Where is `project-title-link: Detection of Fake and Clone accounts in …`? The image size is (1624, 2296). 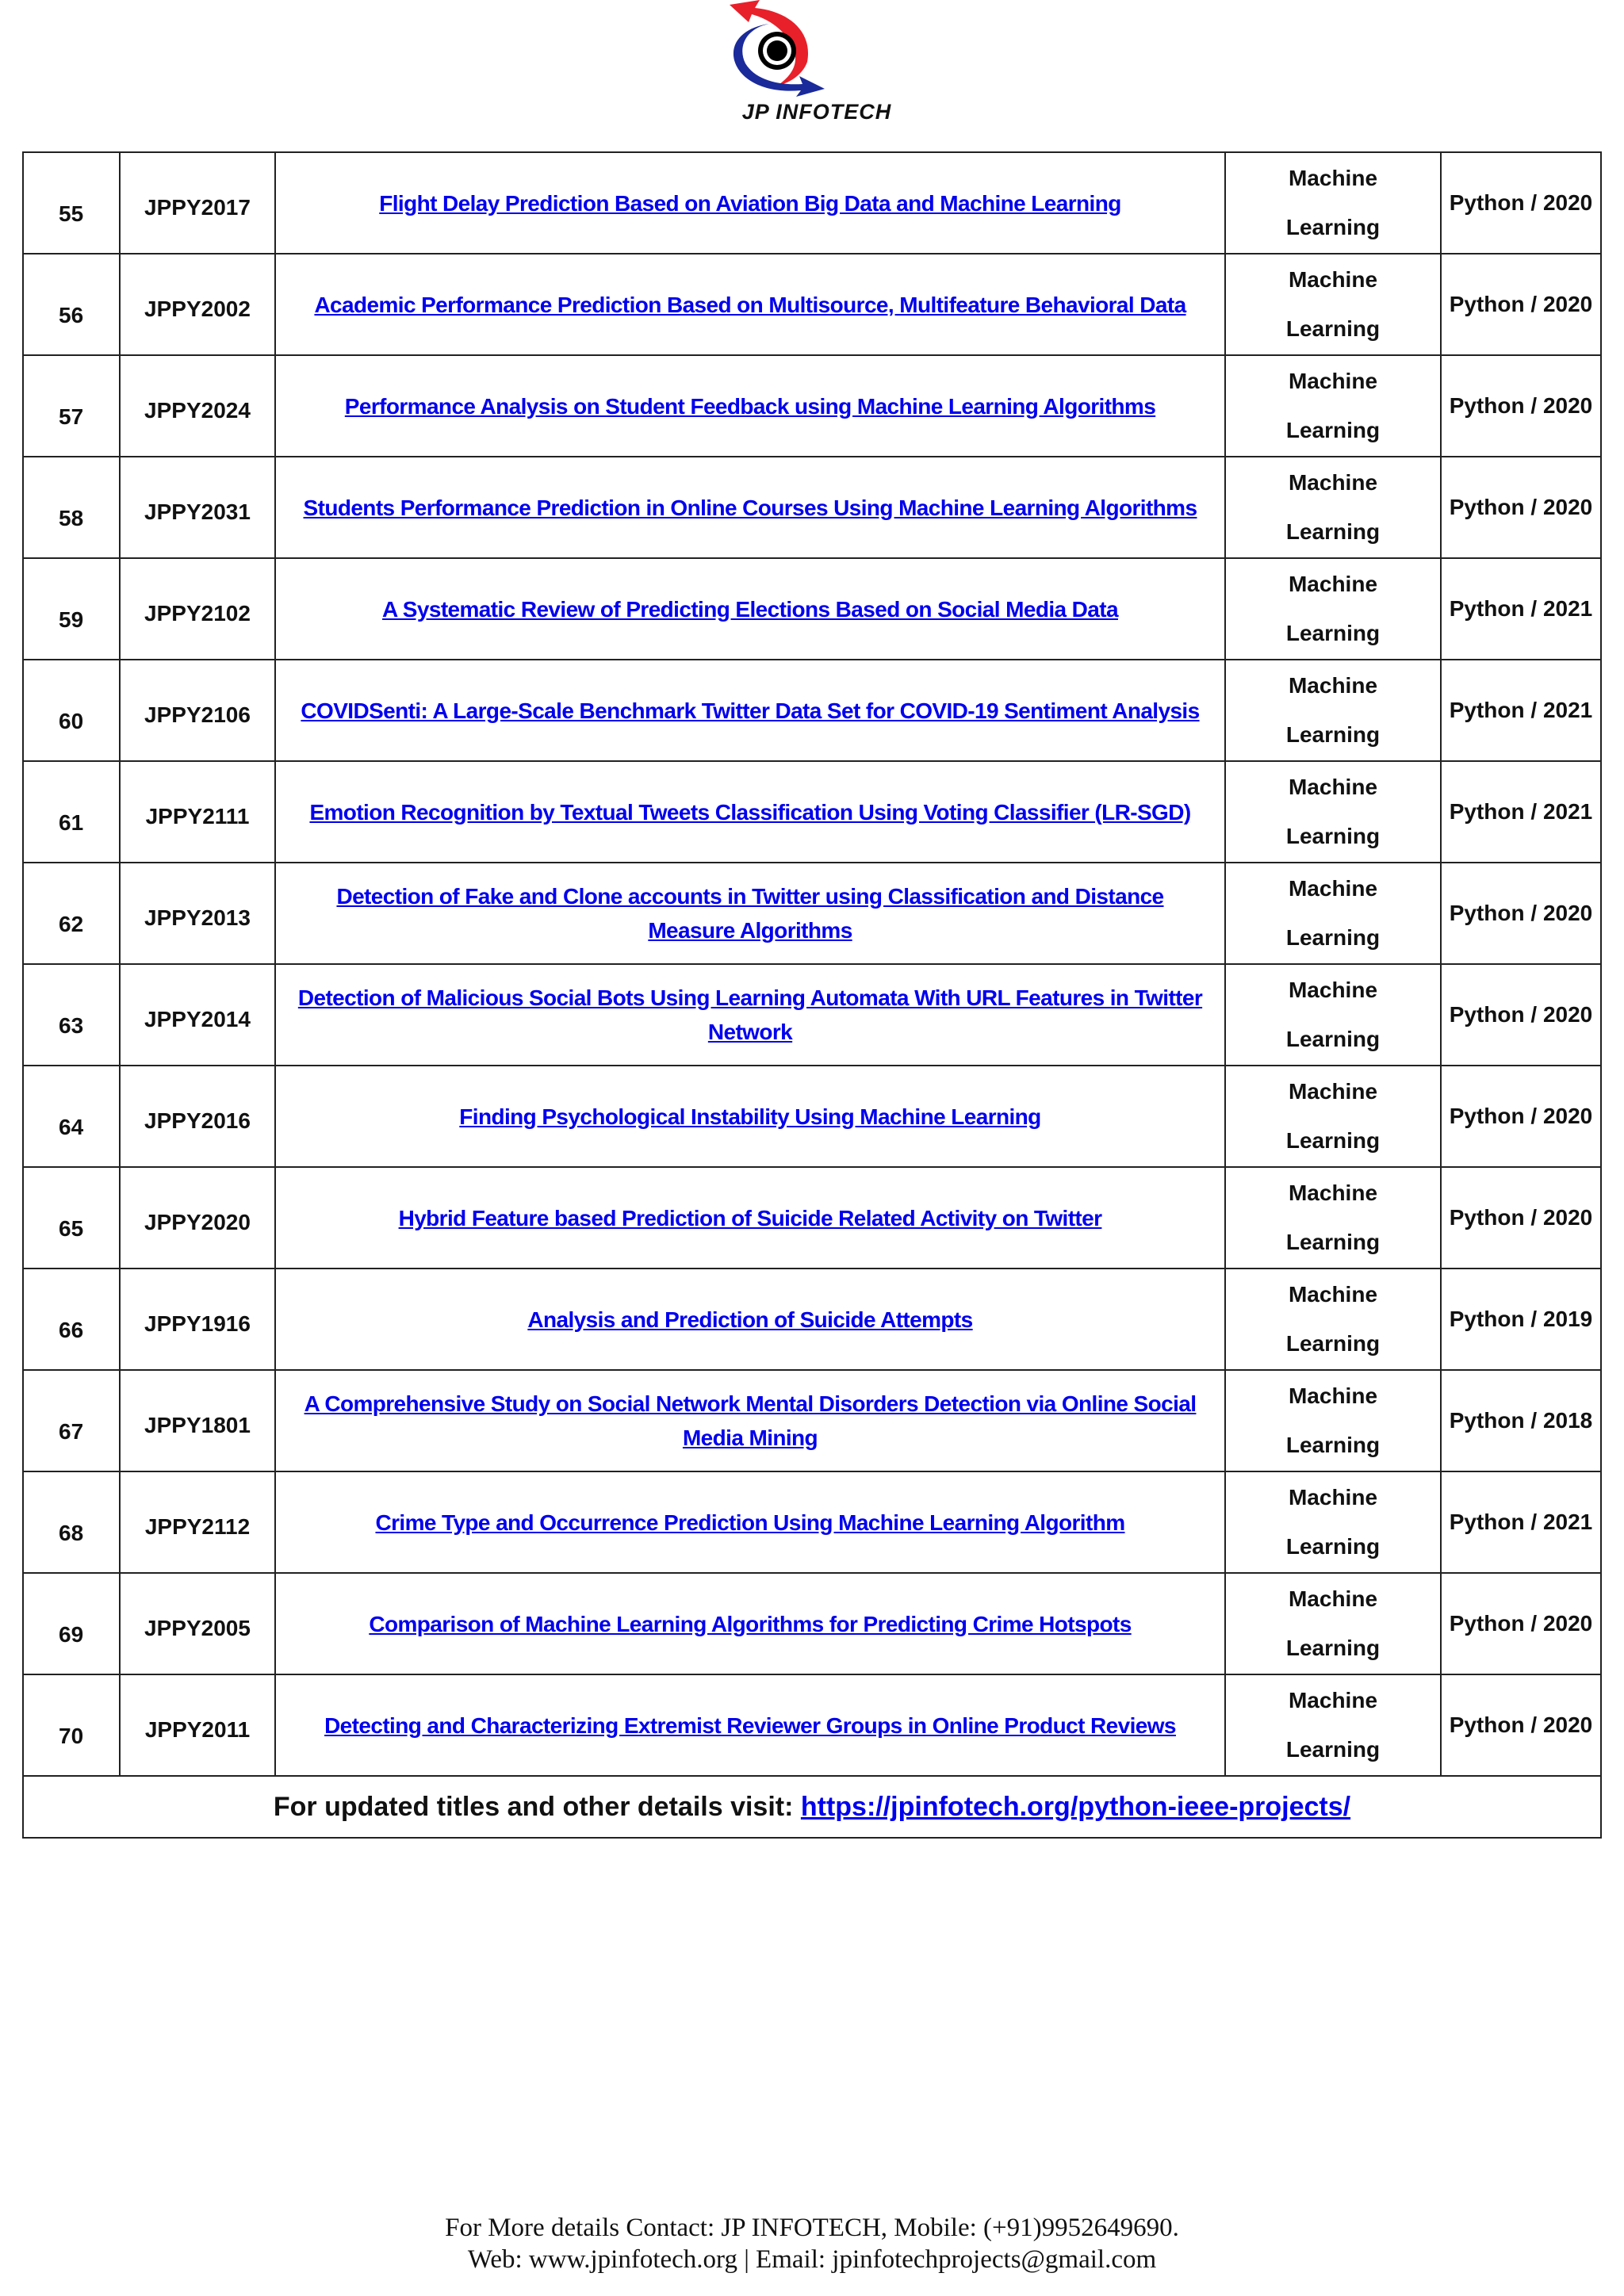
project-title-link: Detection of Fake and Clone accounts in … is located at coordinates (750, 913).